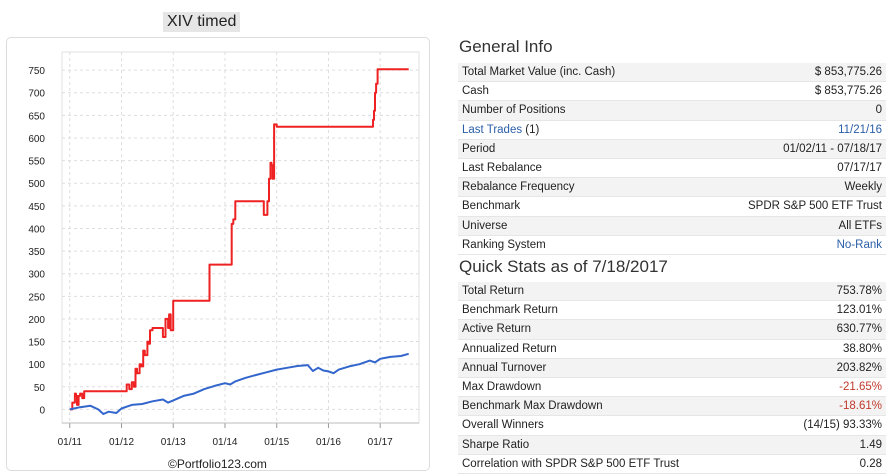 The height and width of the screenshot is (474, 893). What do you see at coordinates (224, 442) in the screenshot?
I see `x-tick-label: 01/14` at bounding box center [224, 442].